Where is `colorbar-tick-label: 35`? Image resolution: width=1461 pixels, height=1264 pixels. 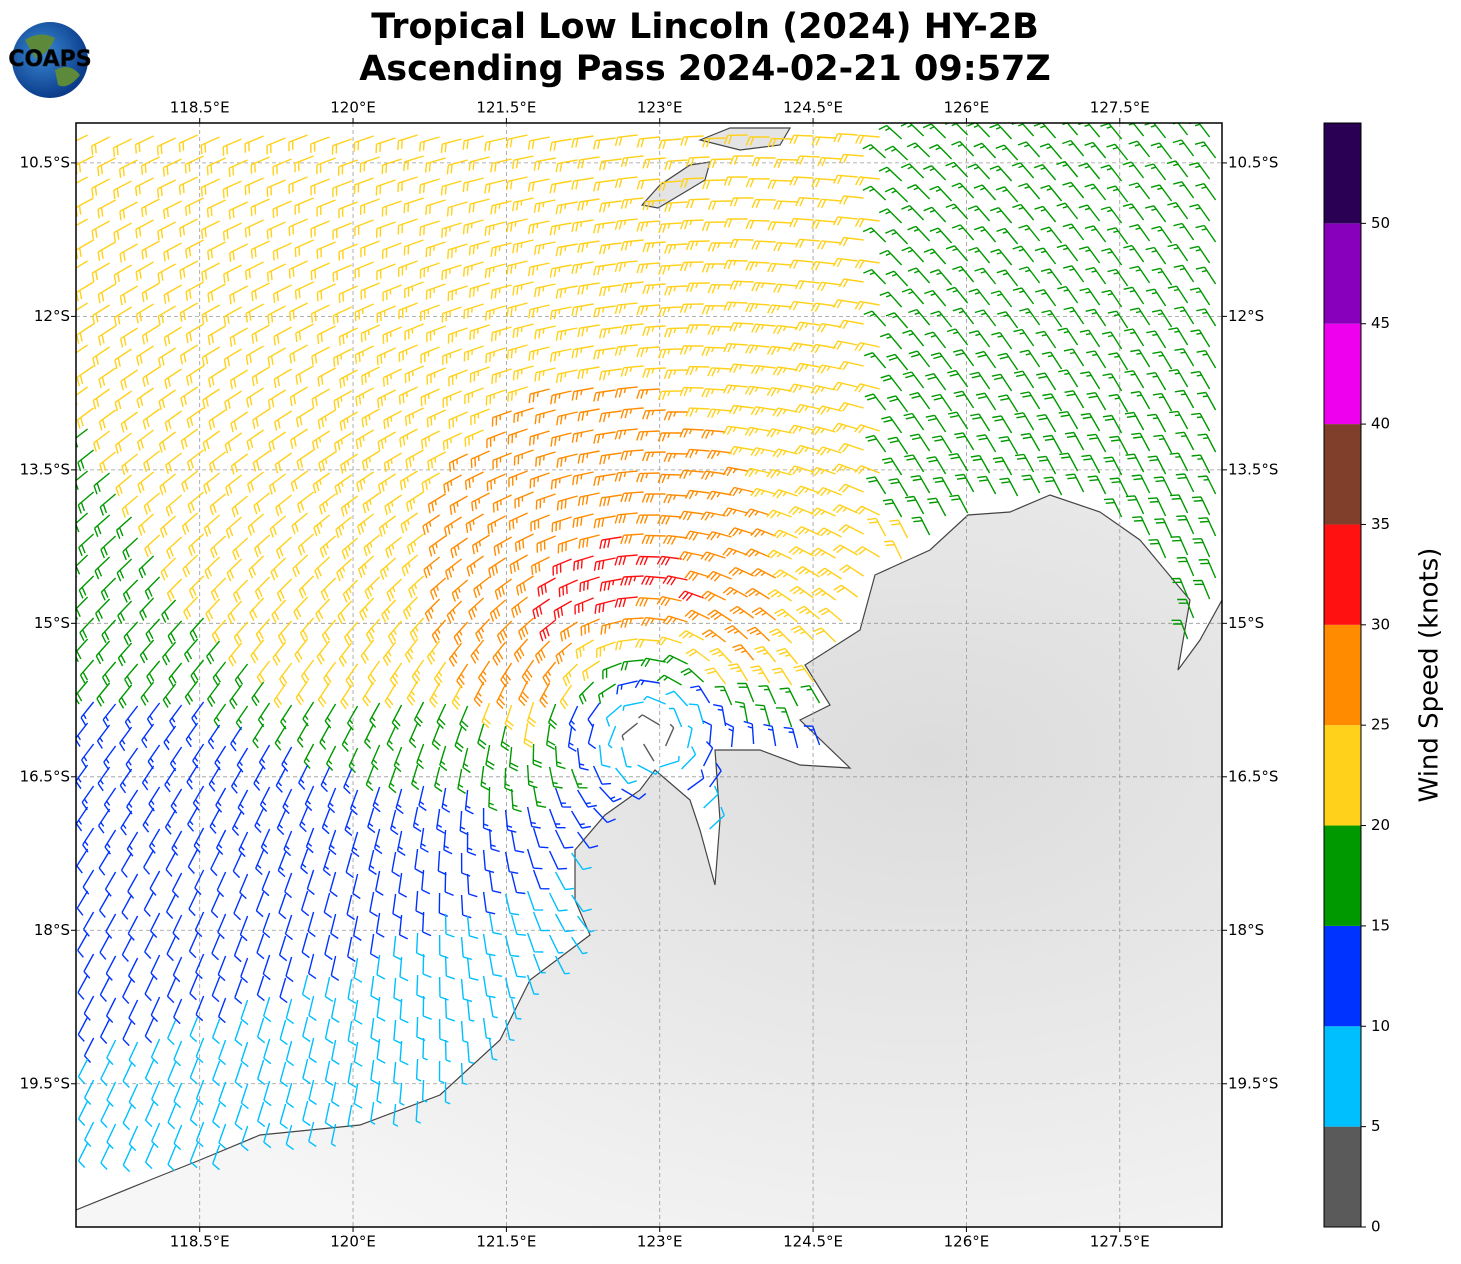 colorbar-tick-label: 35 is located at coordinates (1380, 524).